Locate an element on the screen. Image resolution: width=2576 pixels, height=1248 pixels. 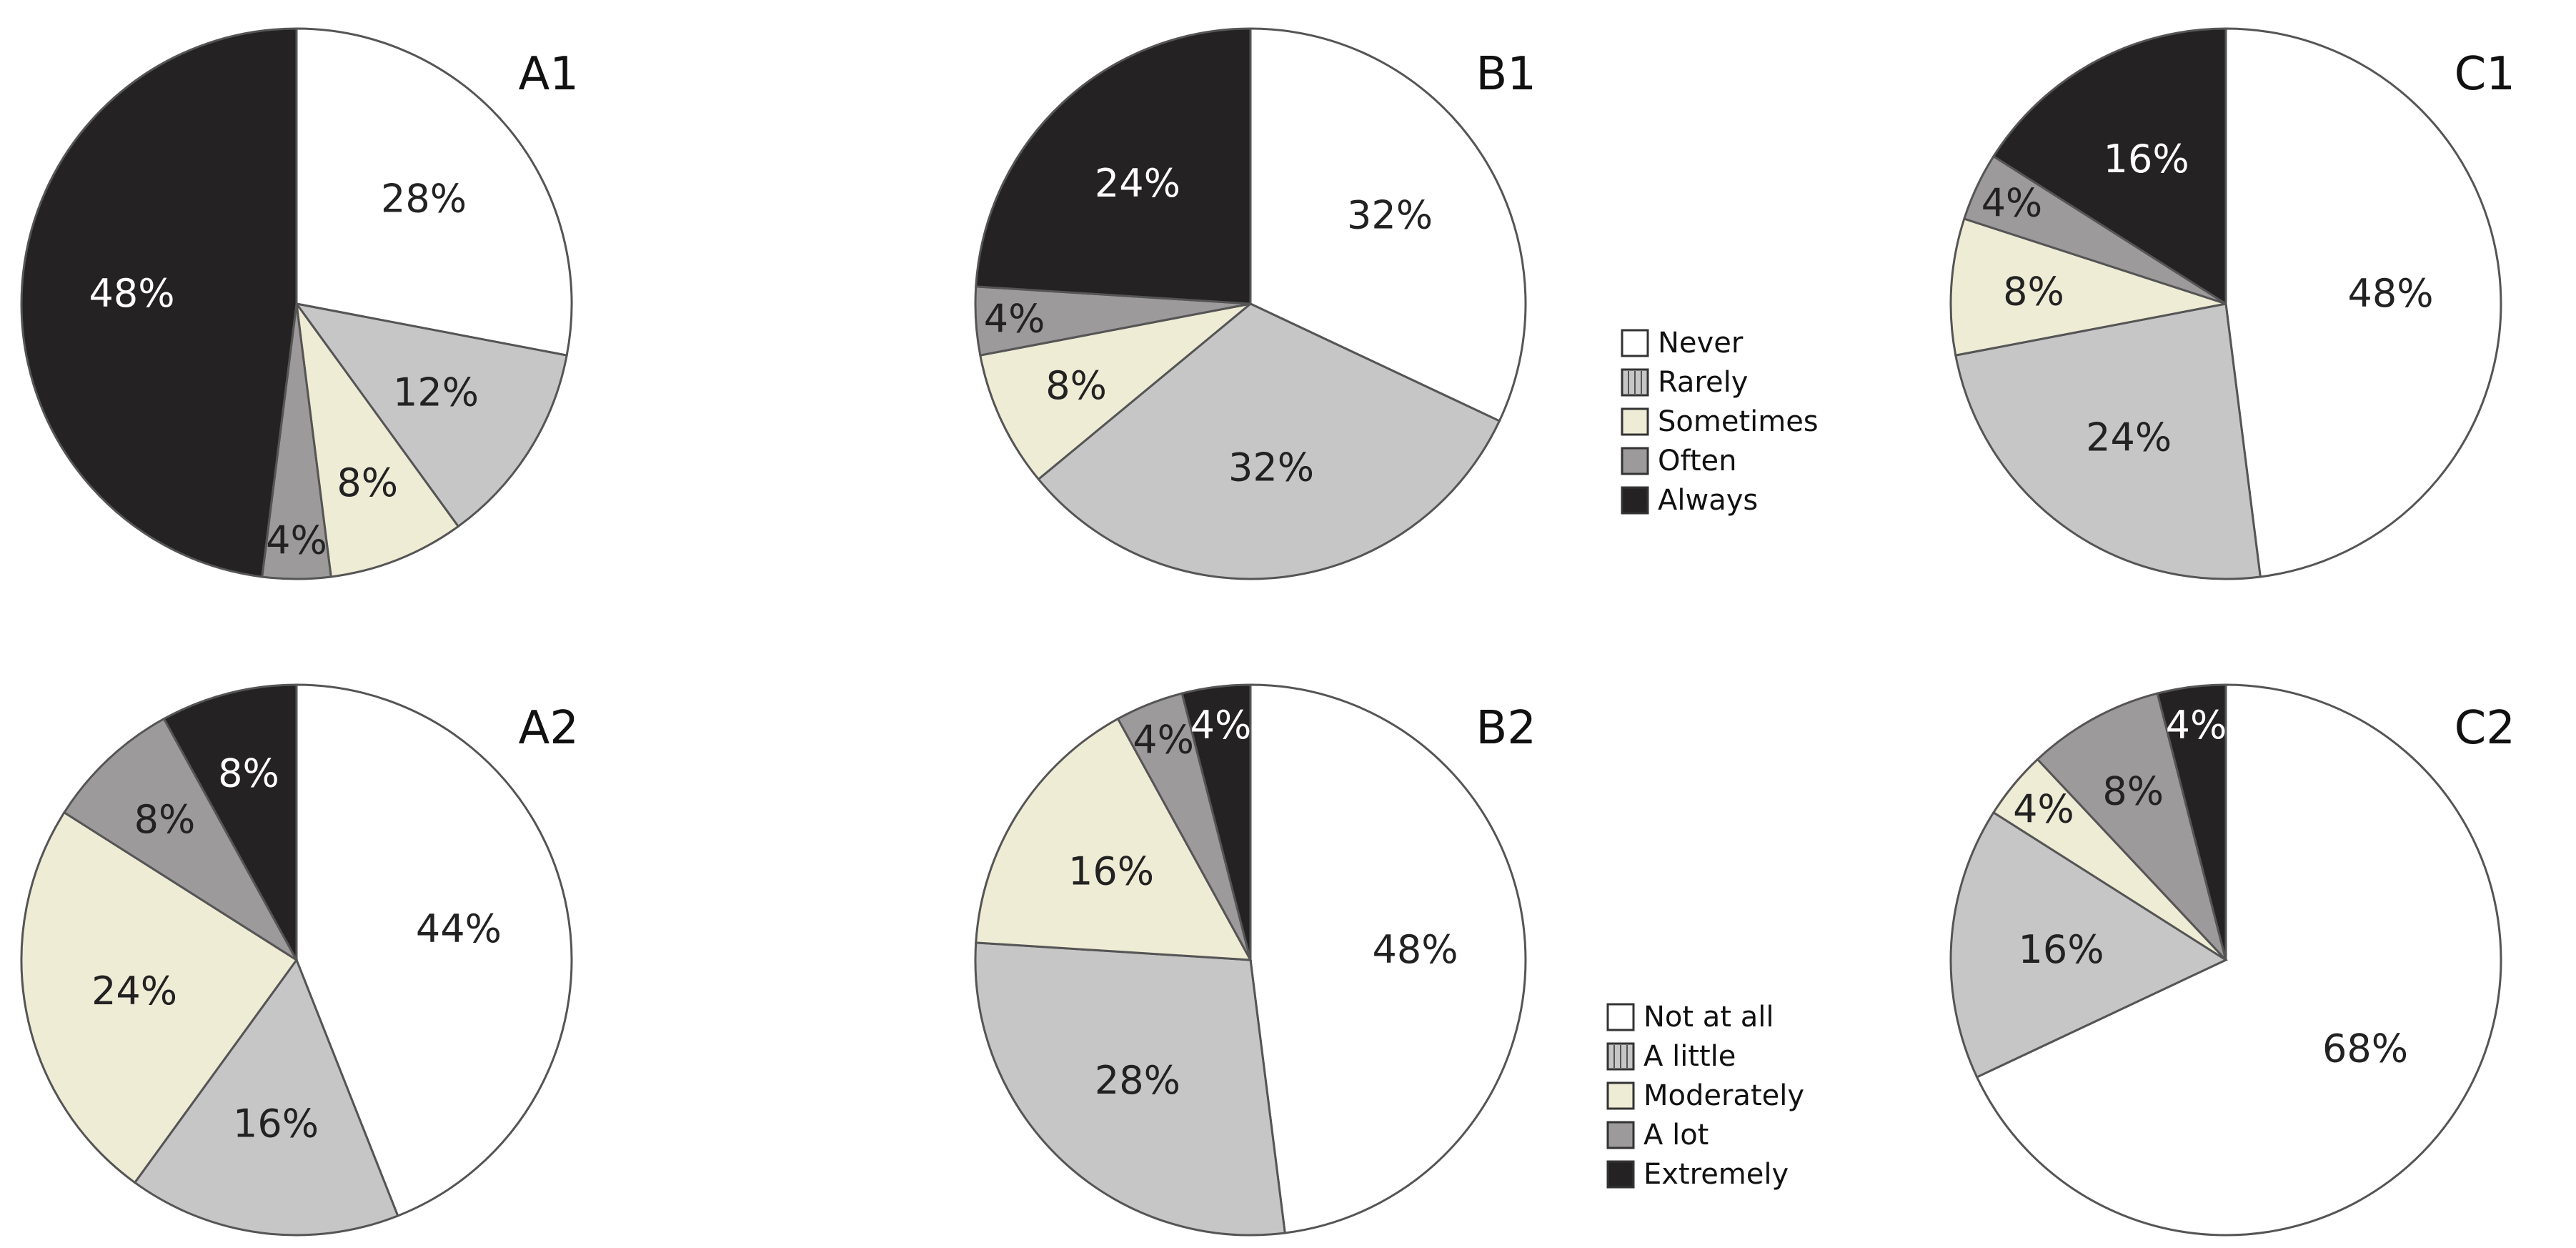
legend-swatch-always is located at coordinates (1635, 500).